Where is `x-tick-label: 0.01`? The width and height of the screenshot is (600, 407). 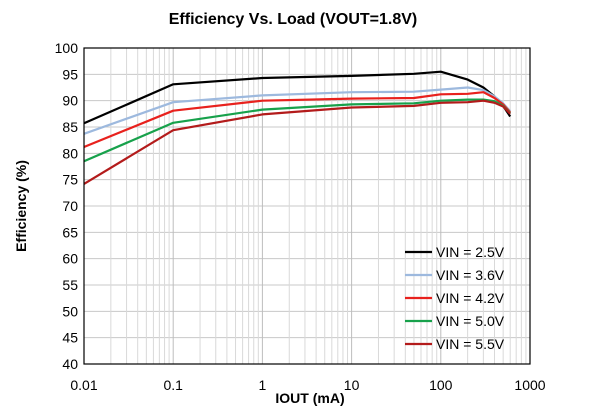 x-tick-label: 0.01 is located at coordinates (83, 385).